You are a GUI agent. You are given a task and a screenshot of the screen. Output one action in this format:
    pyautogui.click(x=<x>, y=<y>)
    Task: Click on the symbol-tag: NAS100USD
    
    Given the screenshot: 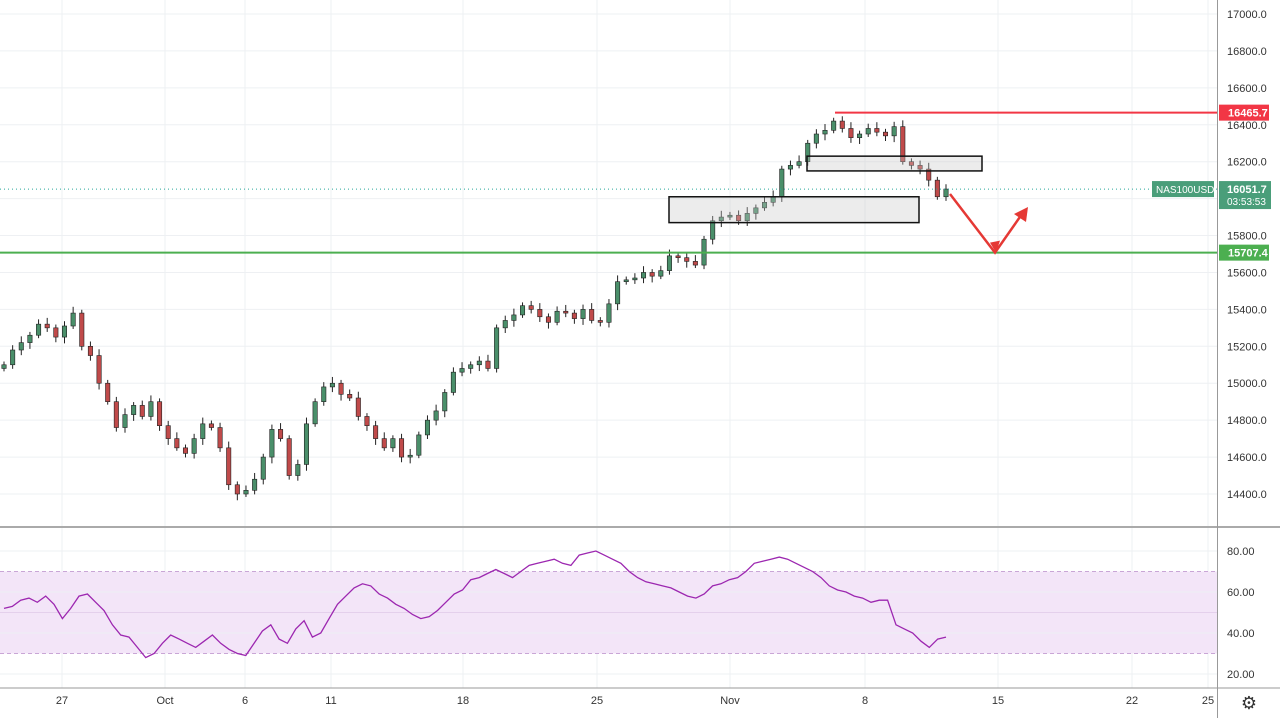 What is the action you would take?
    pyautogui.click(x=1185, y=190)
    